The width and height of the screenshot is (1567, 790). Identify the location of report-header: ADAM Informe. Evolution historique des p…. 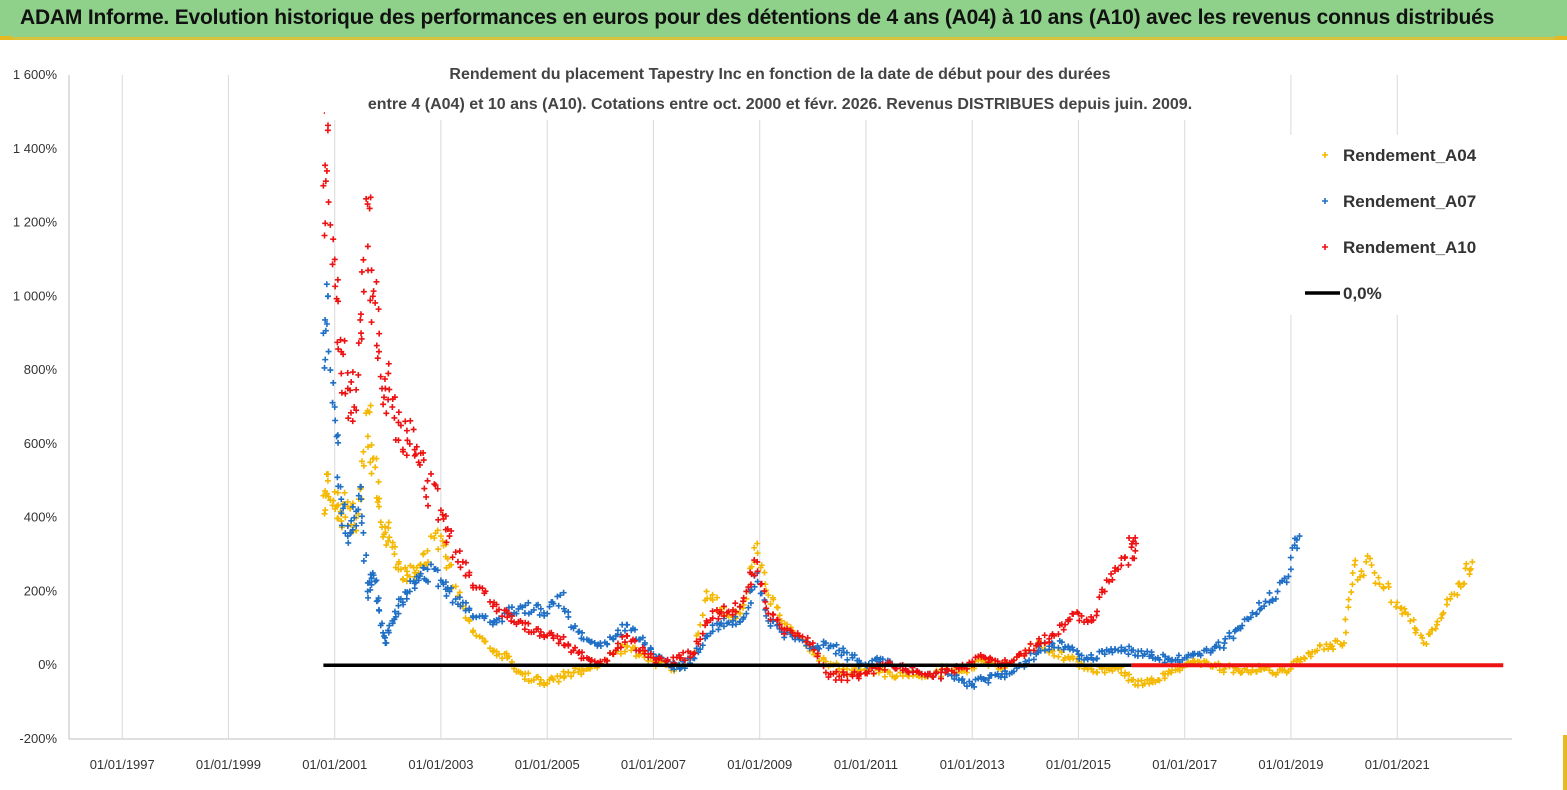
(783, 20).